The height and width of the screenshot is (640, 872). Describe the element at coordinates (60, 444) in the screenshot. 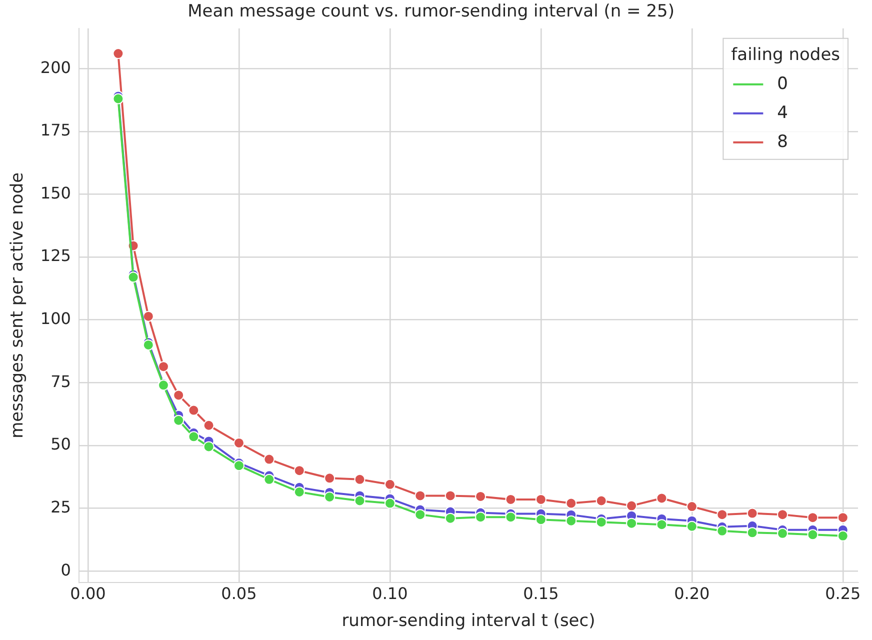

I see `y-tick-label: 50` at that location.